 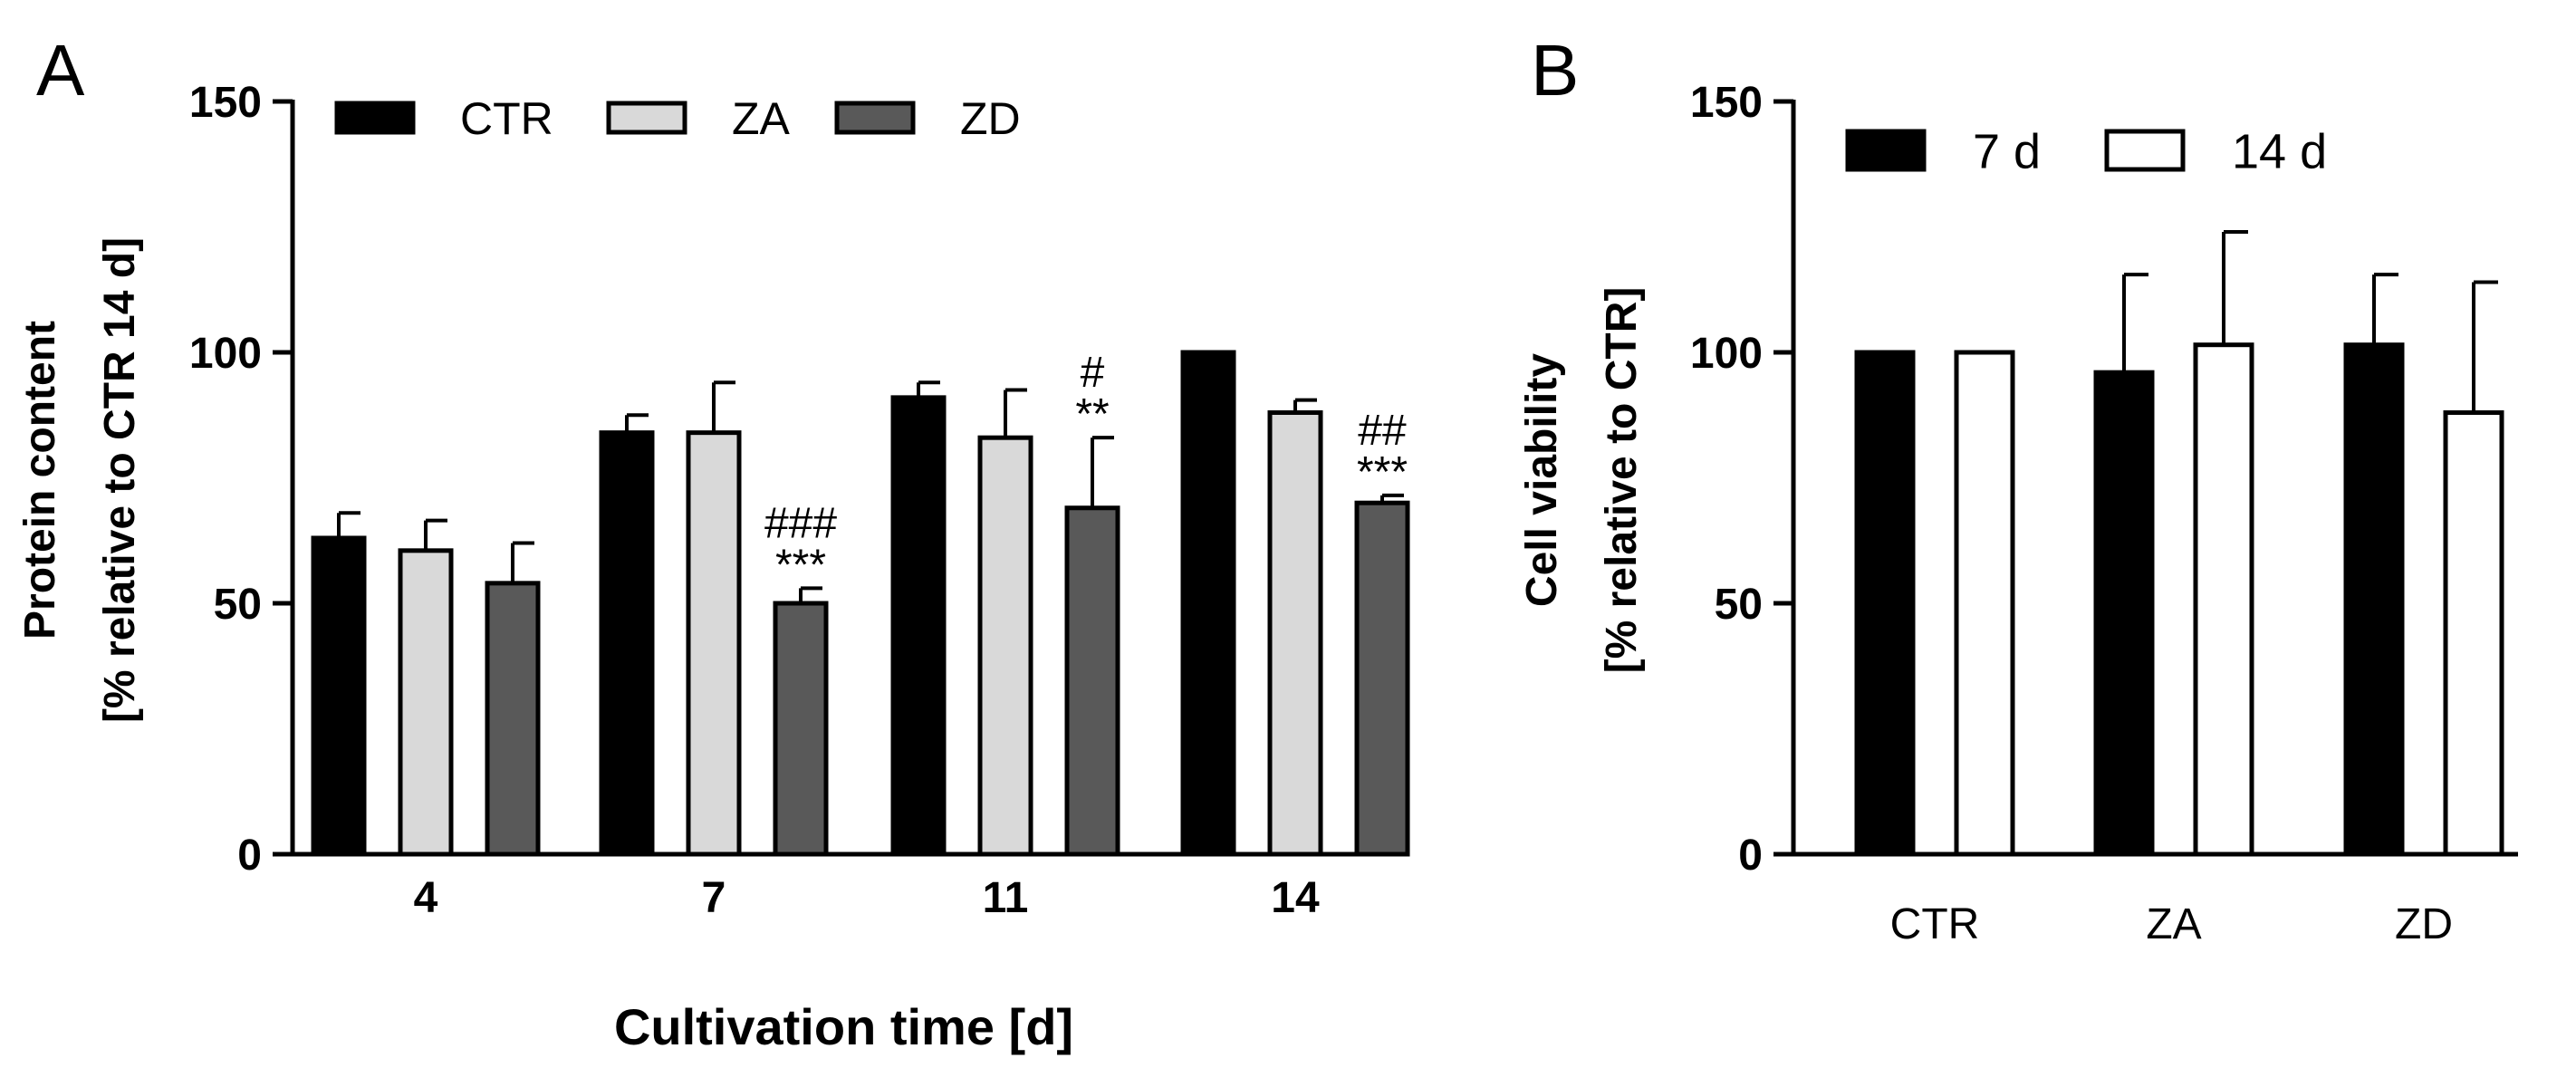 What do you see at coordinates (843, 1026) in the screenshot?
I see `panel-a-x-axis-title: Cultivation time [d]` at bounding box center [843, 1026].